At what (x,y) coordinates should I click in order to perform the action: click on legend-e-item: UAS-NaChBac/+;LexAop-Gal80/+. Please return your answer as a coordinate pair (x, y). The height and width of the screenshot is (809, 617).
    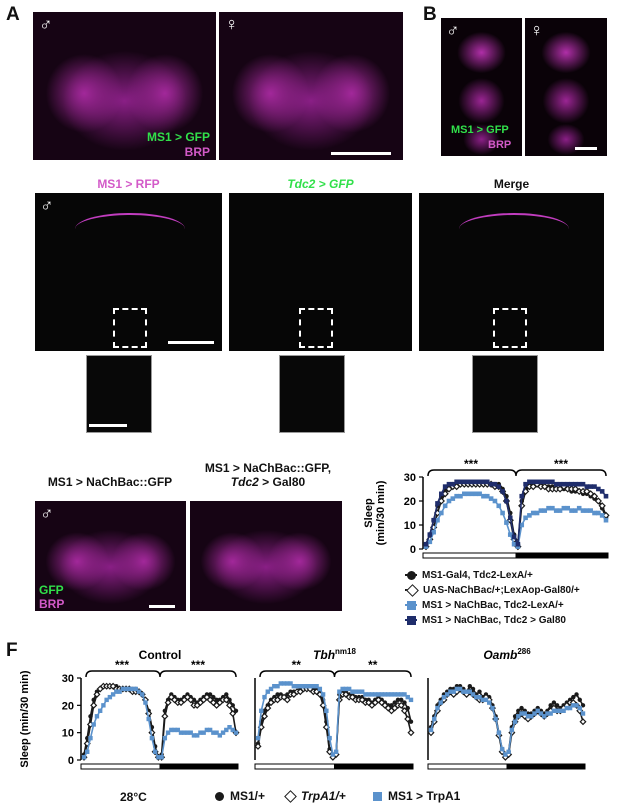
    Looking at the image, I should click on (492, 590).